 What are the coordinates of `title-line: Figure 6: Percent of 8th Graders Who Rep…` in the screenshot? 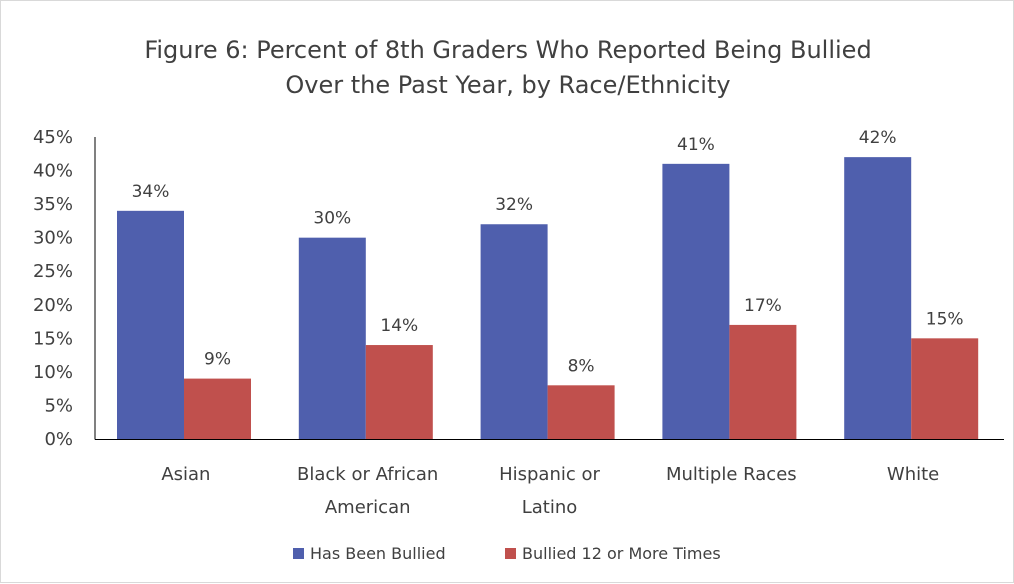 It's located at (507, 50).